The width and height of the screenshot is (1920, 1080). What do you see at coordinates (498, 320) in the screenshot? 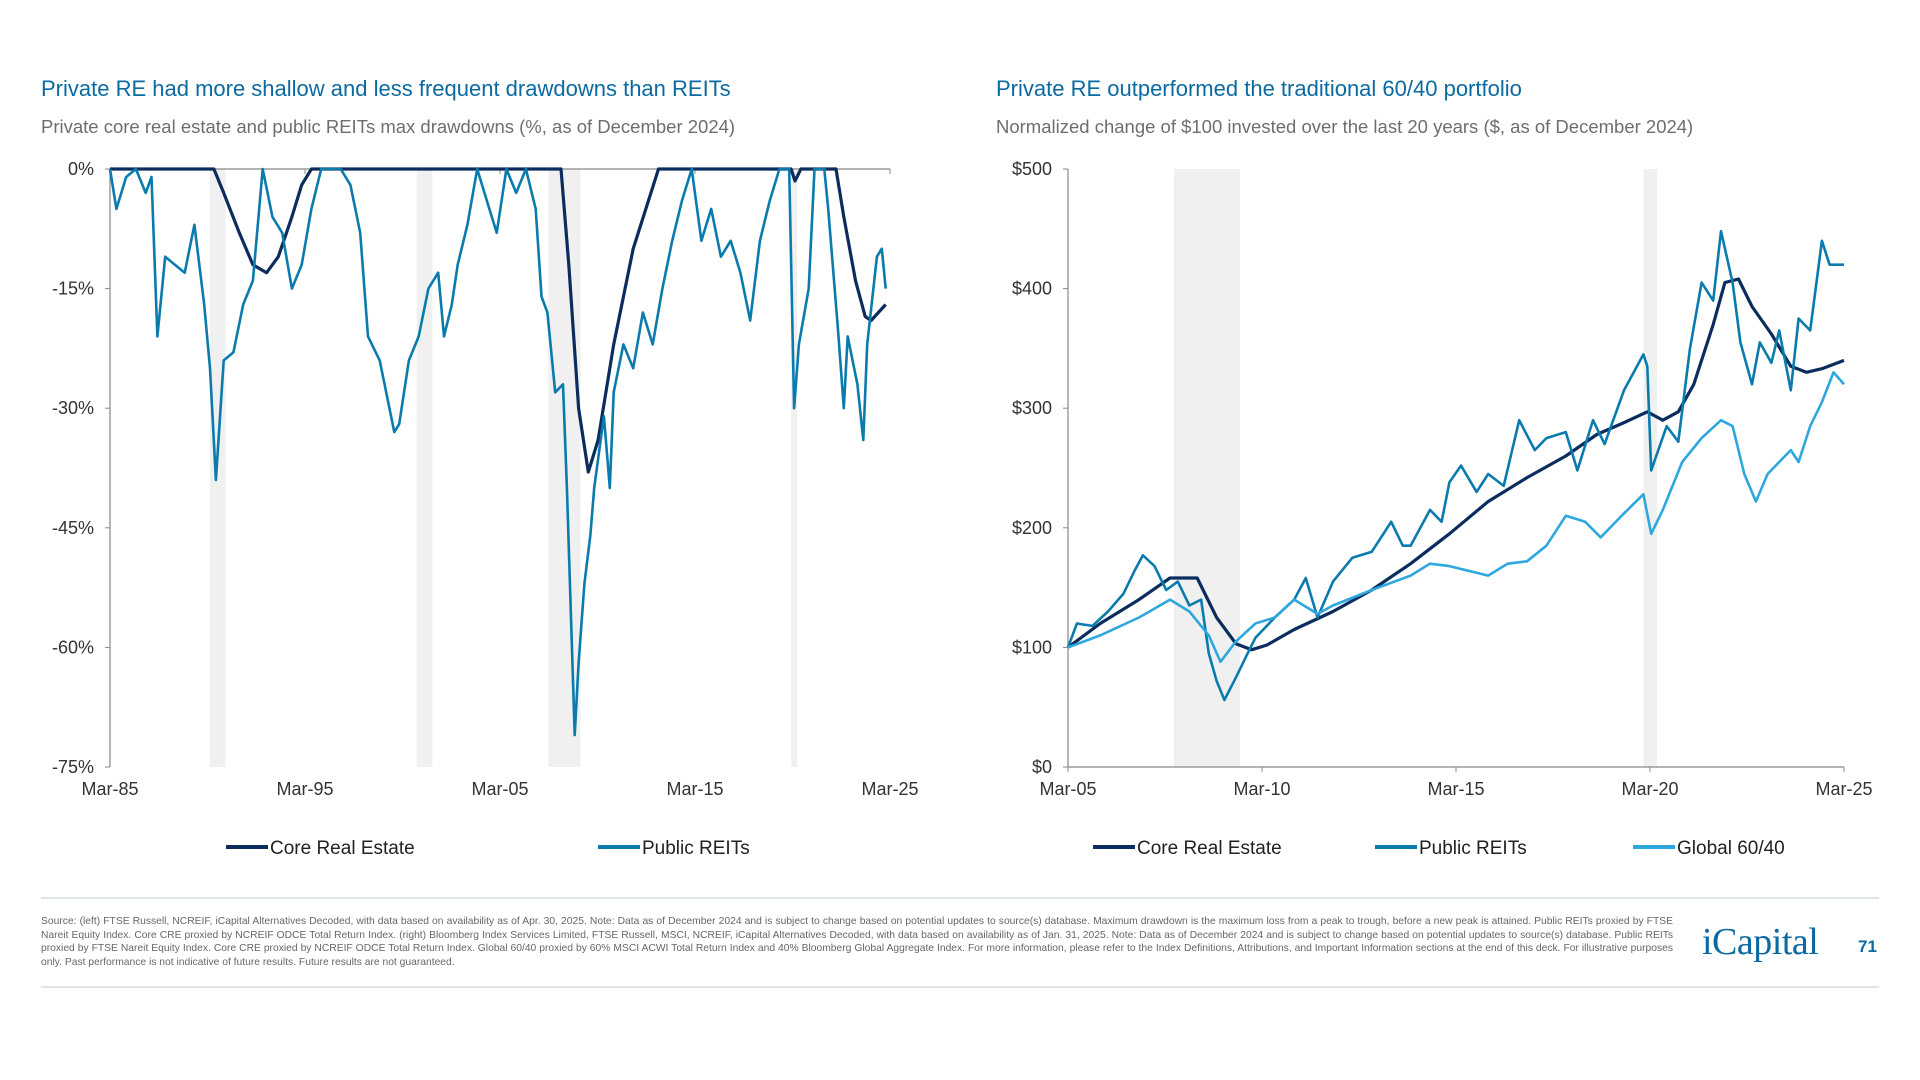
I see `left-series-core-real-estate` at bounding box center [498, 320].